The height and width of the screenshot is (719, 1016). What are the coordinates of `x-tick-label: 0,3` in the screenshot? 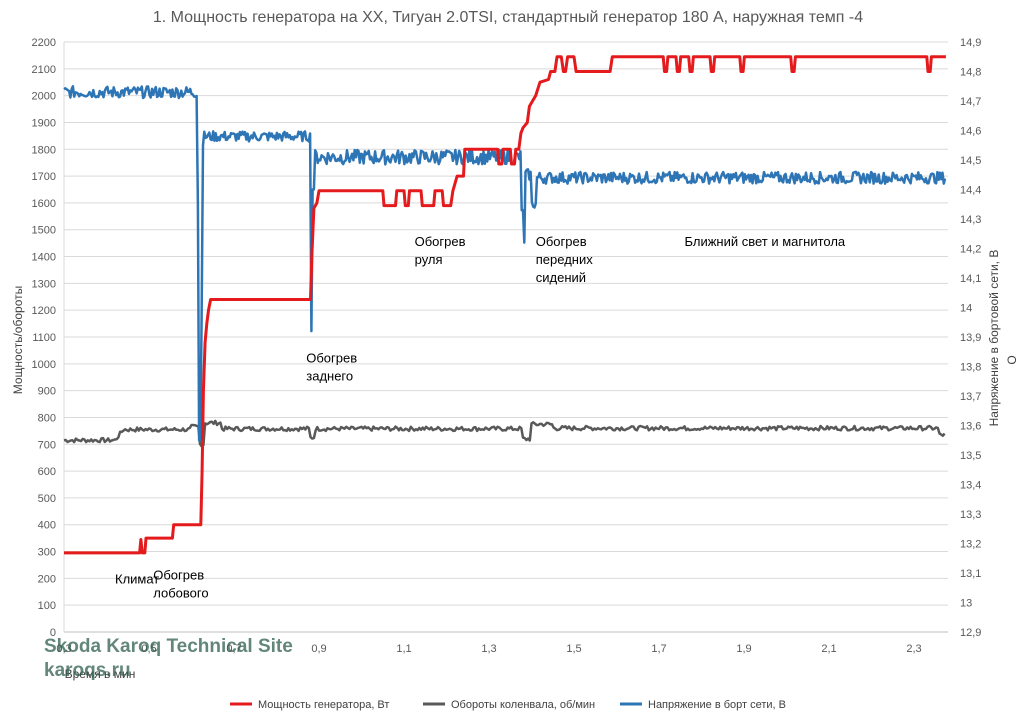 It's located at (63, 649).